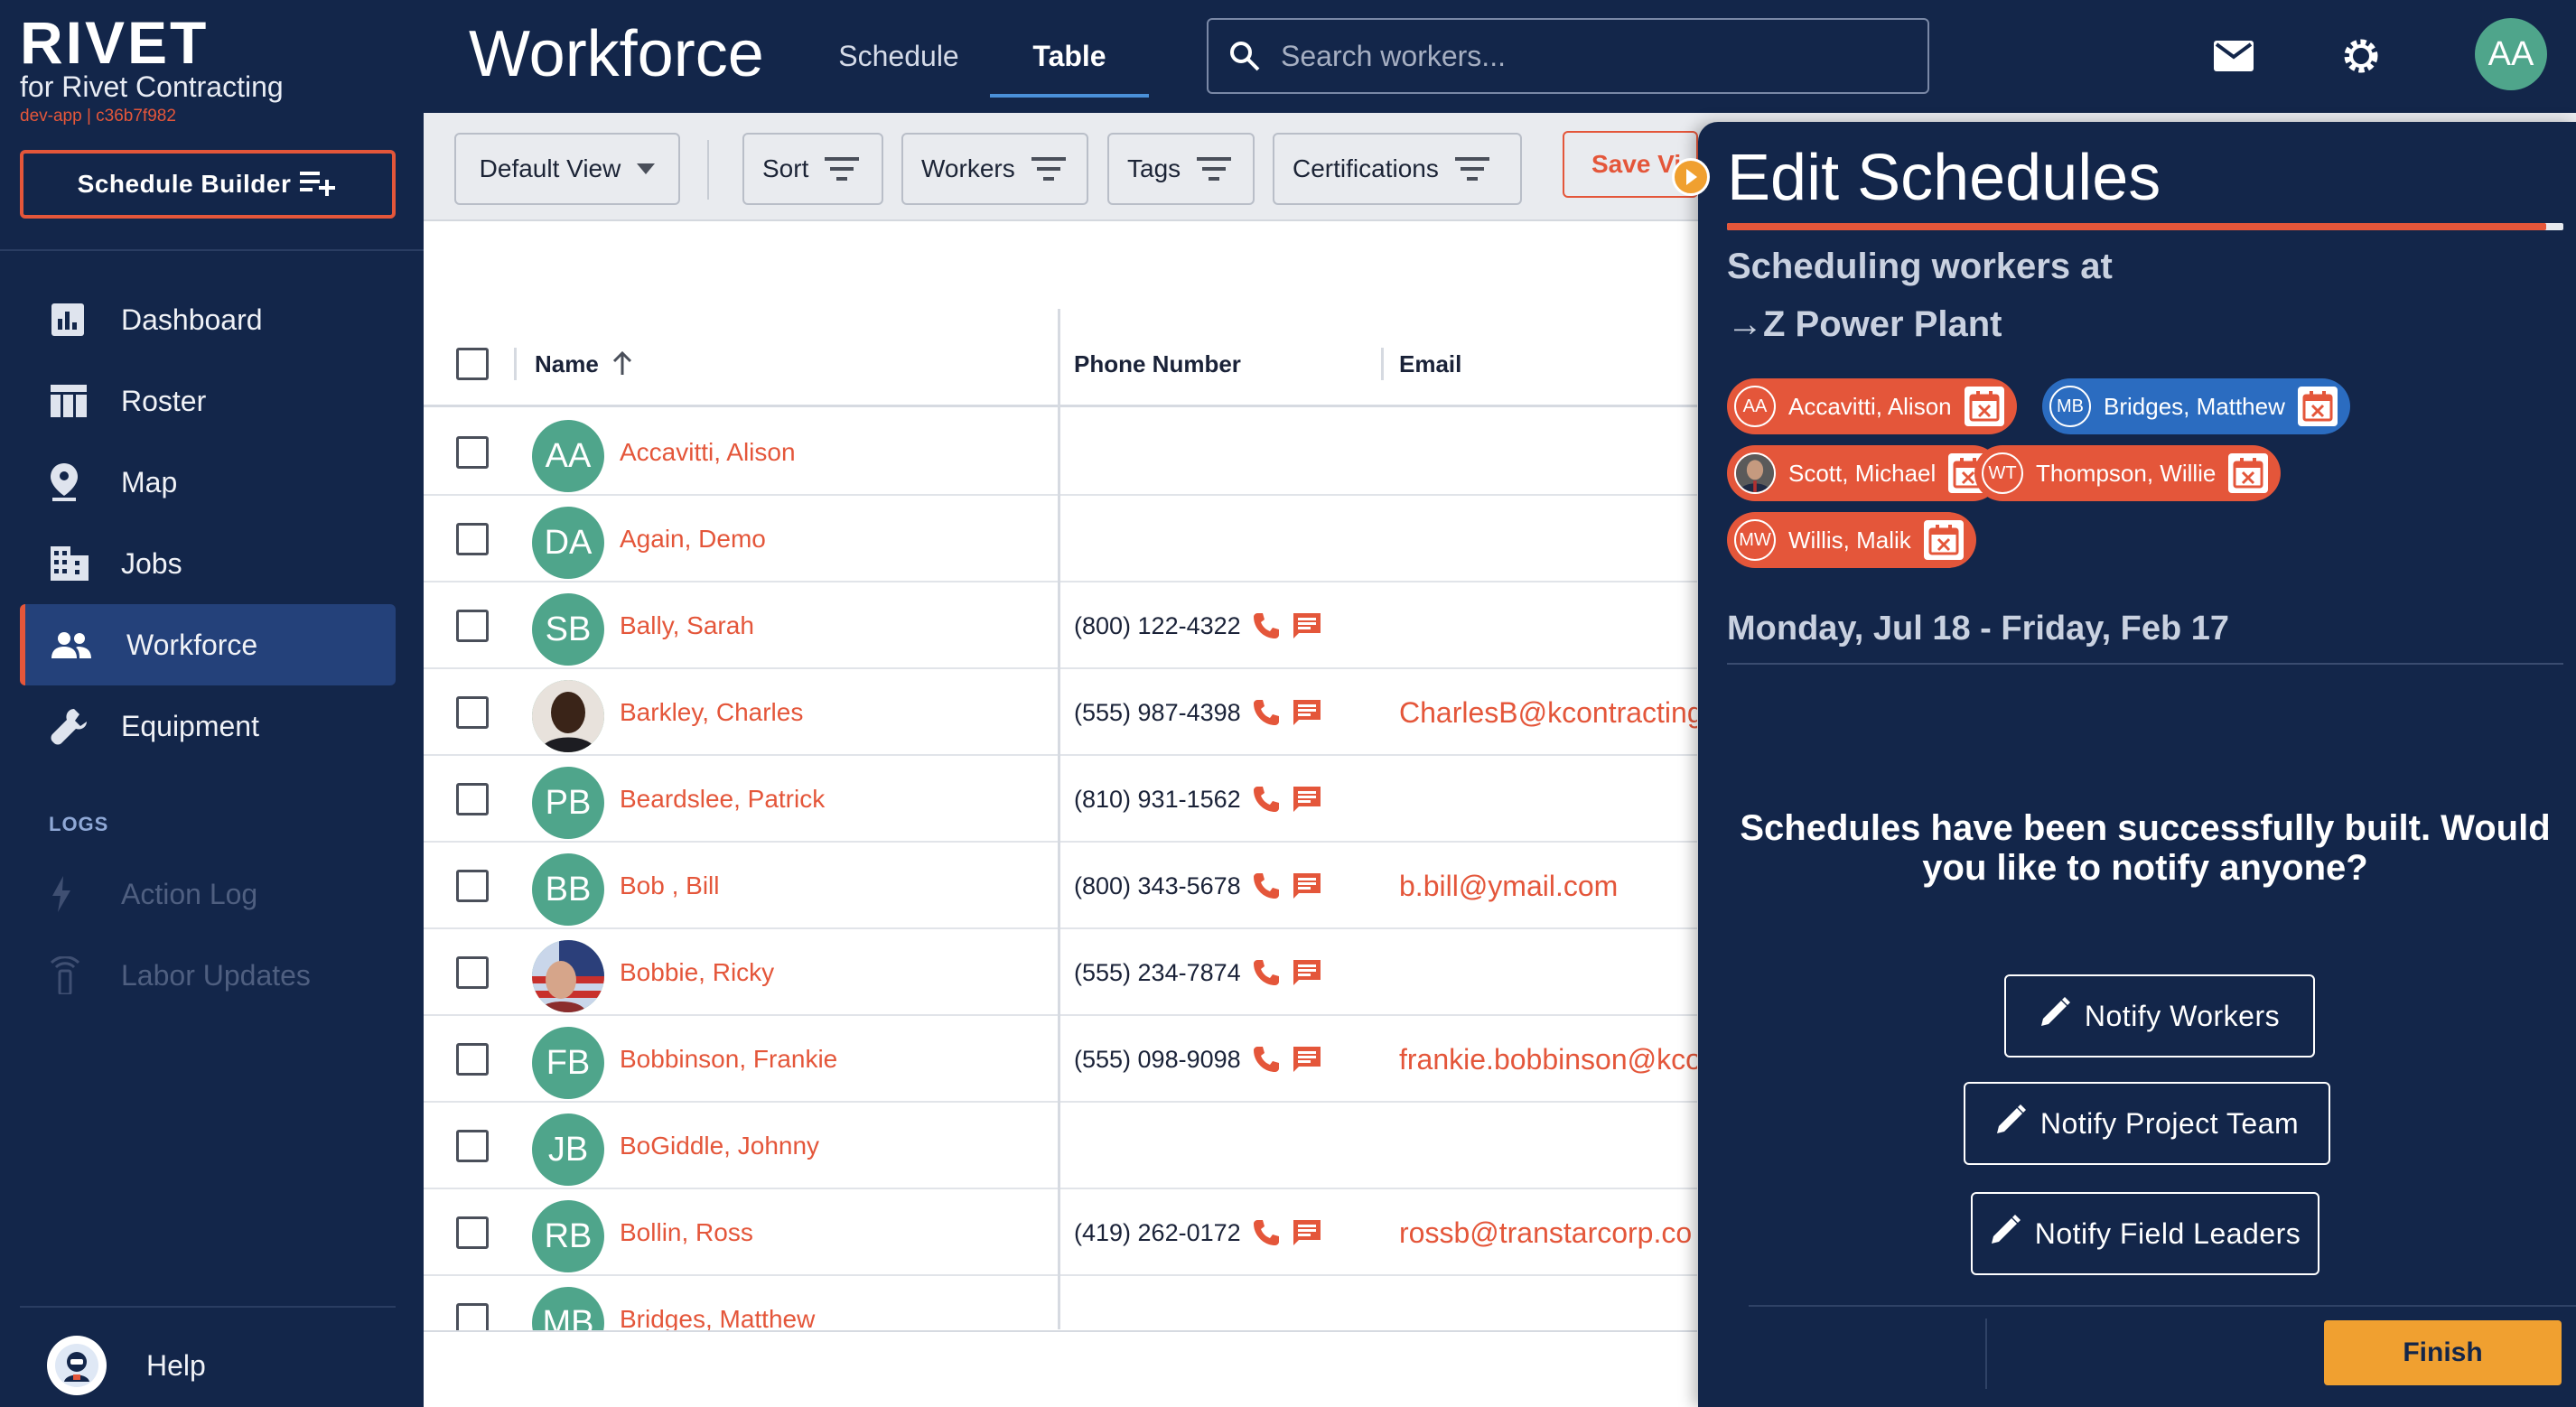  I want to click on user-avatar: AA, so click(2511, 54).